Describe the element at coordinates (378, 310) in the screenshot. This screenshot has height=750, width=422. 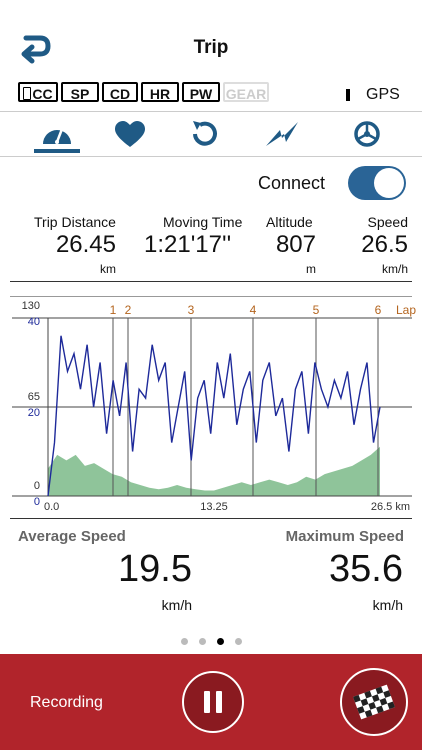
I see `lap-marker-label: 6` at that location.